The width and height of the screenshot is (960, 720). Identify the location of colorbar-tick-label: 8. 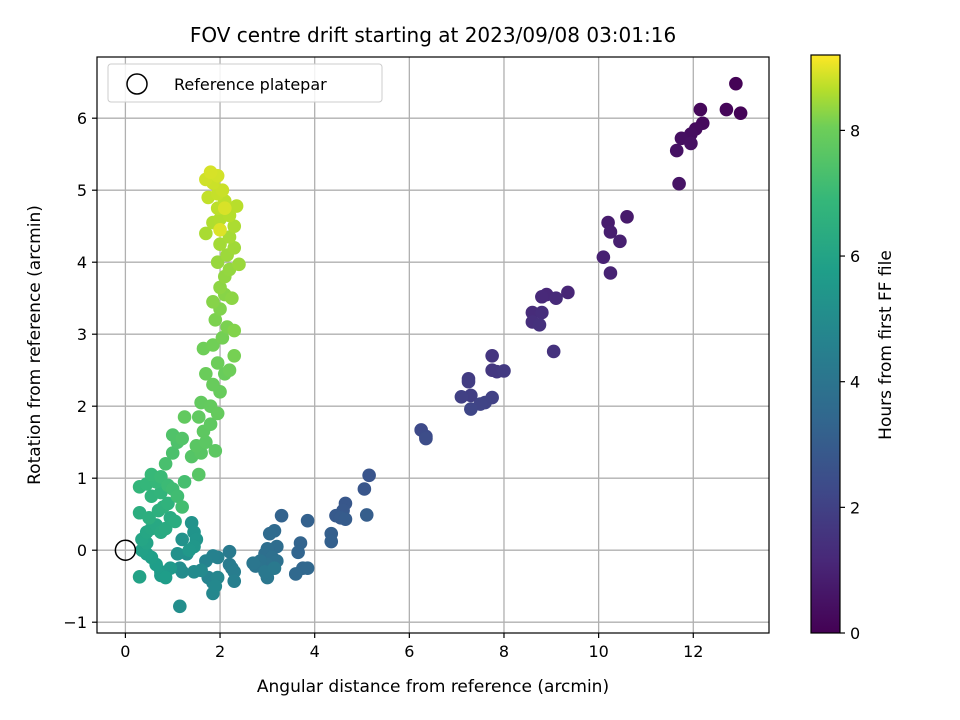
(855, 130).